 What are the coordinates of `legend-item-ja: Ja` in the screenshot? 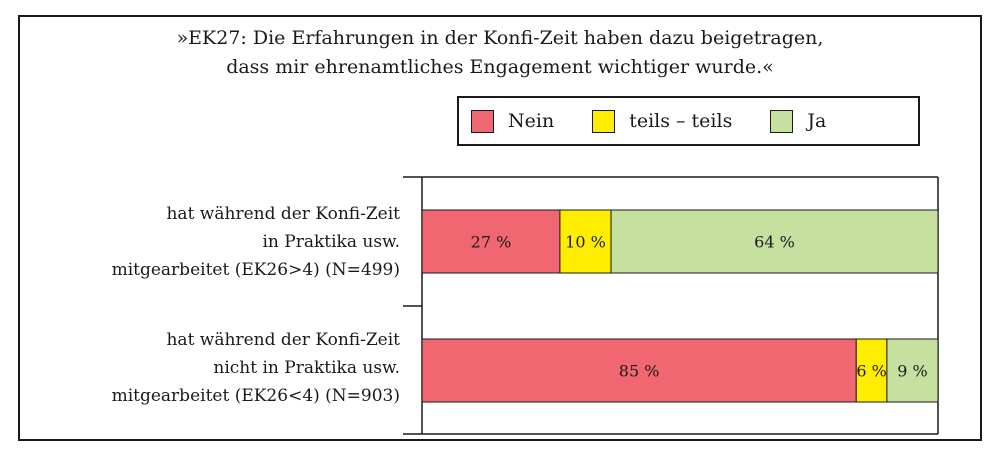 It's located at (798, 121).